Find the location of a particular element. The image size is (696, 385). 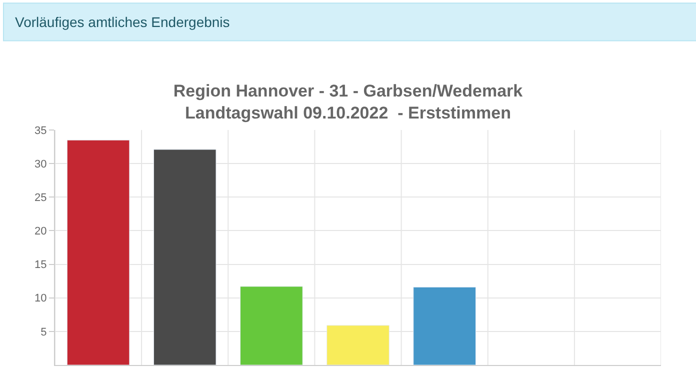

y-tick-label: 30 is located at coordinates (40, 164).